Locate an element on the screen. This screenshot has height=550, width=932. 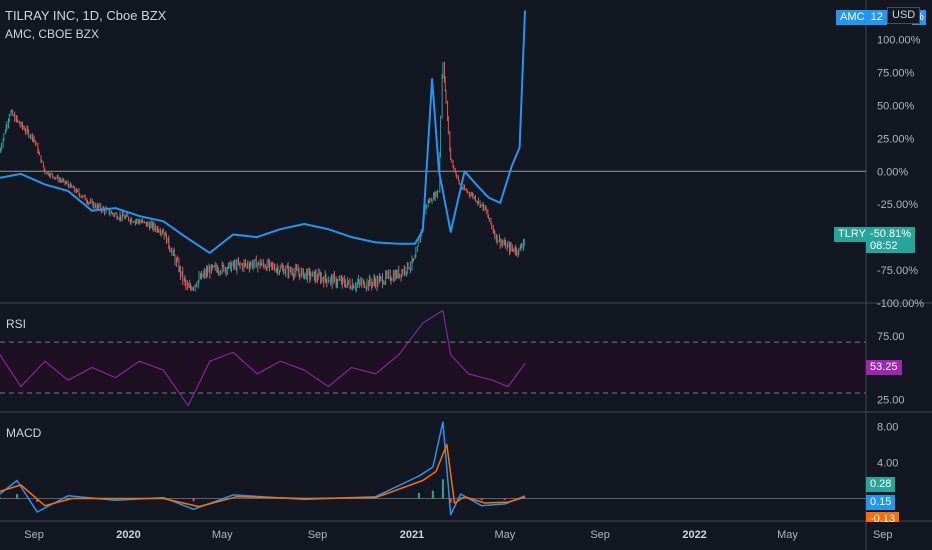
series-line-macd is located at coordinates (263, 468).